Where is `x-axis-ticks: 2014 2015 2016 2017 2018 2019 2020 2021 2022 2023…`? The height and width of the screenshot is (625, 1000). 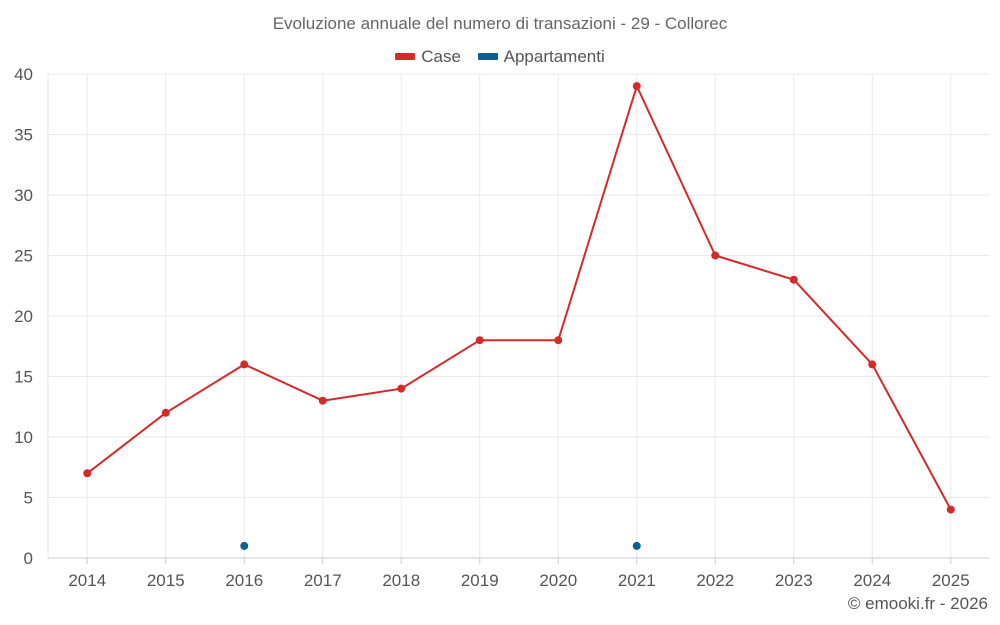 x-axis-ticks: 2014 2015 2016 2017 2018 2019 2020 2021 2022 2023… is located at coordinates (518, 580).